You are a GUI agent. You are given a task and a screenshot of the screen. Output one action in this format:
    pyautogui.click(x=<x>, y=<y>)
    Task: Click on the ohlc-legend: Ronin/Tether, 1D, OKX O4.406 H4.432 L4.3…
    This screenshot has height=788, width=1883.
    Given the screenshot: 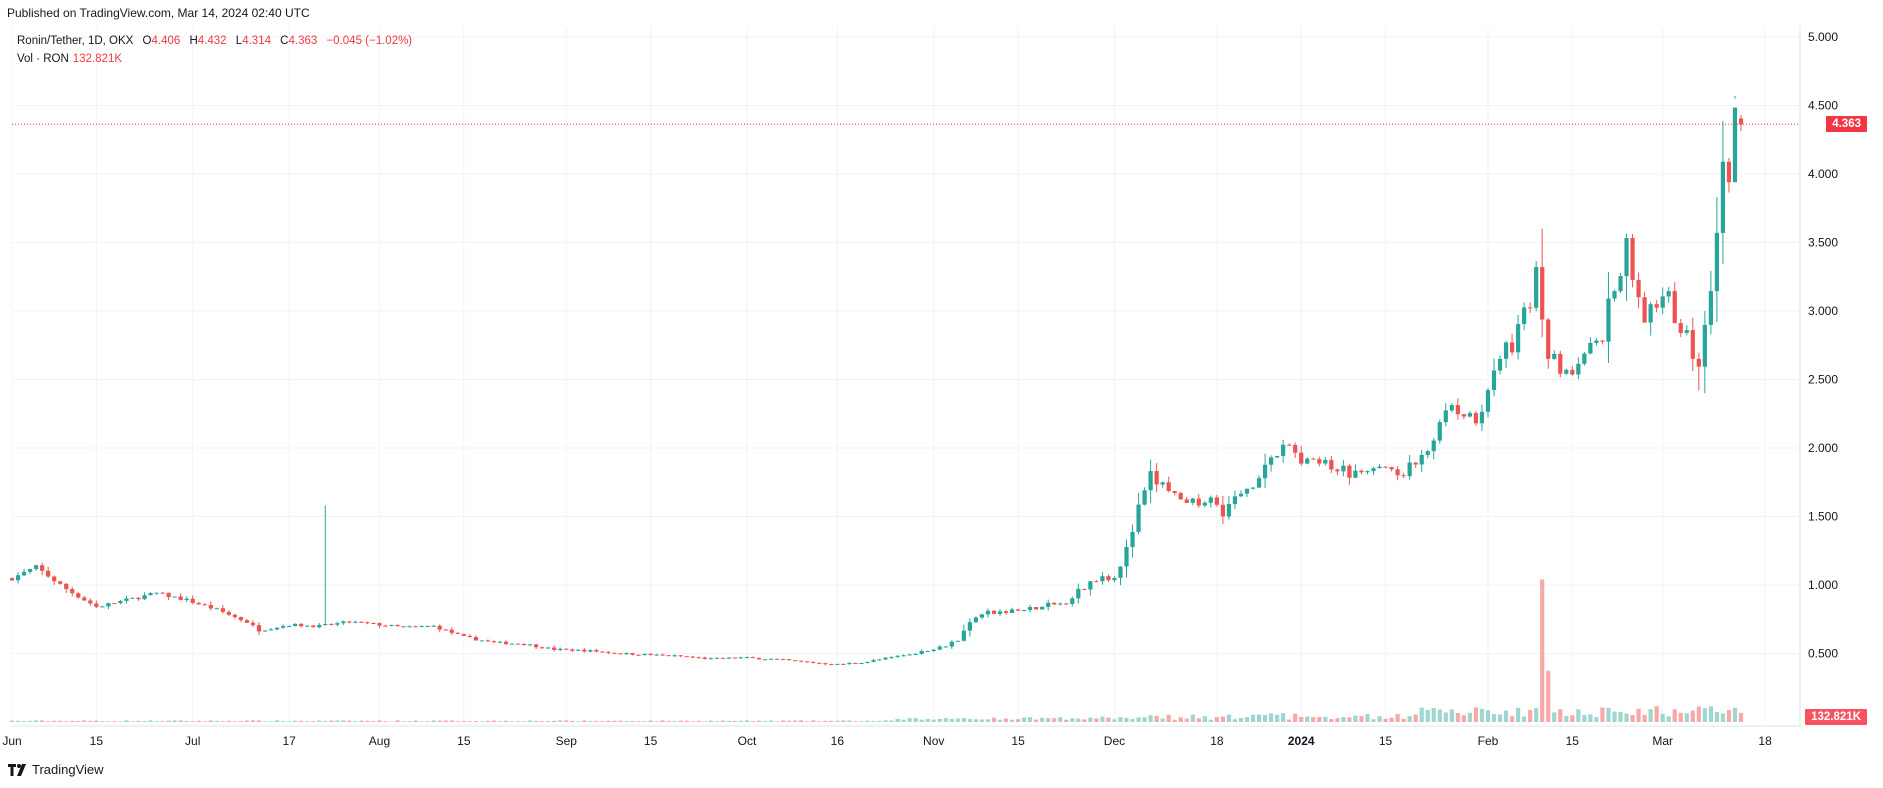 What is the action you would take?
    pyautogui.click(x=214, y=41)
    